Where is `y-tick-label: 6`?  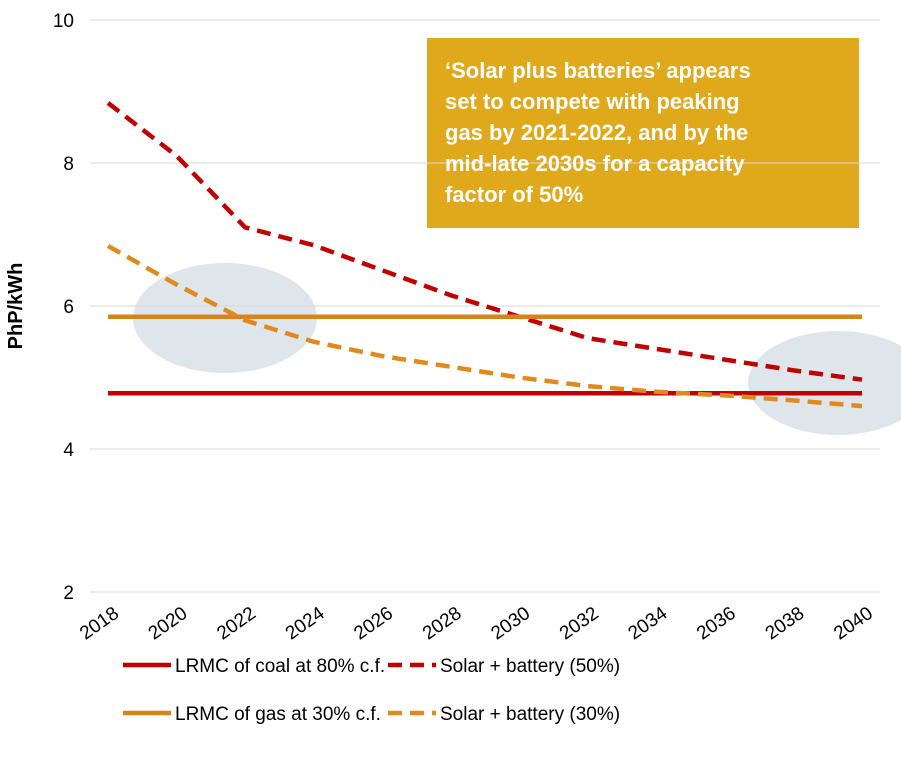 y-tick-label: 6 is located at coordinates (68, 307).